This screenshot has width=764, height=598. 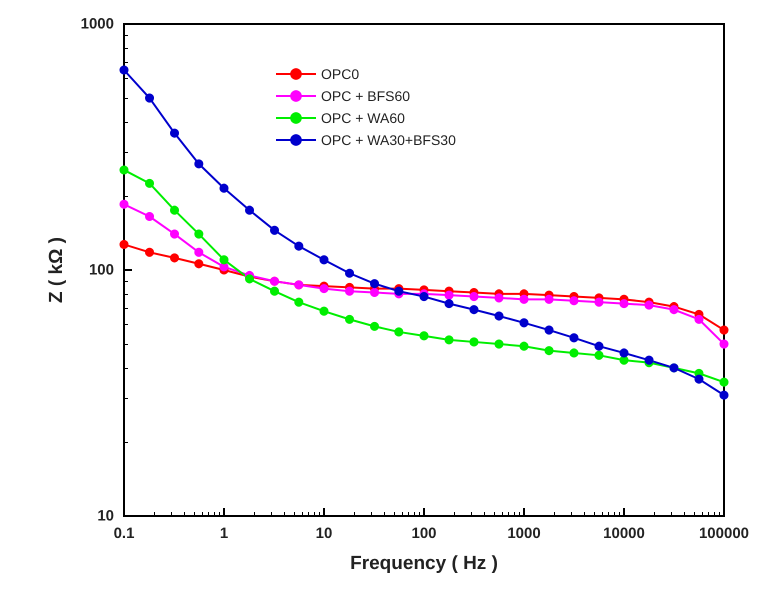 What do you see at coordinates (224, 533) in the screenshot?
I see `x-tick-label: 1` at bounding box center [224, 533].